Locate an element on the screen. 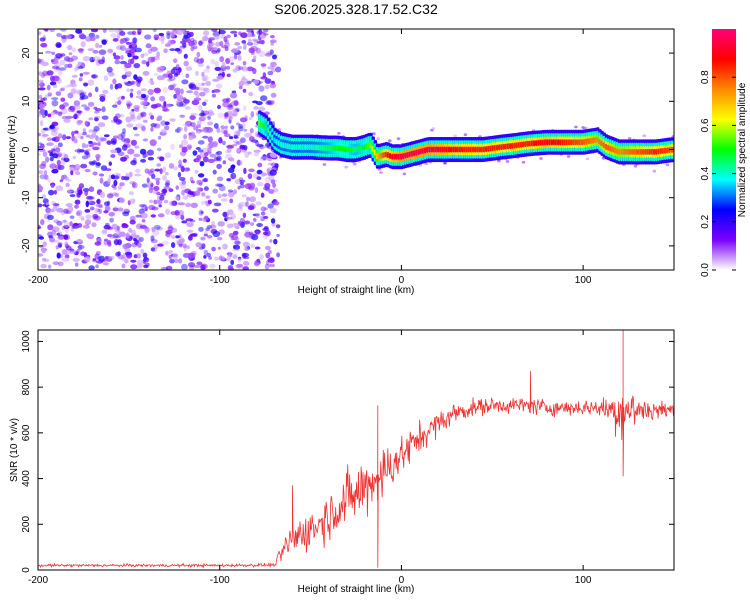 The height and width of the screenshot is (600, 750). snr-y-tick-label: 600 is located at coordinates (26, 432).